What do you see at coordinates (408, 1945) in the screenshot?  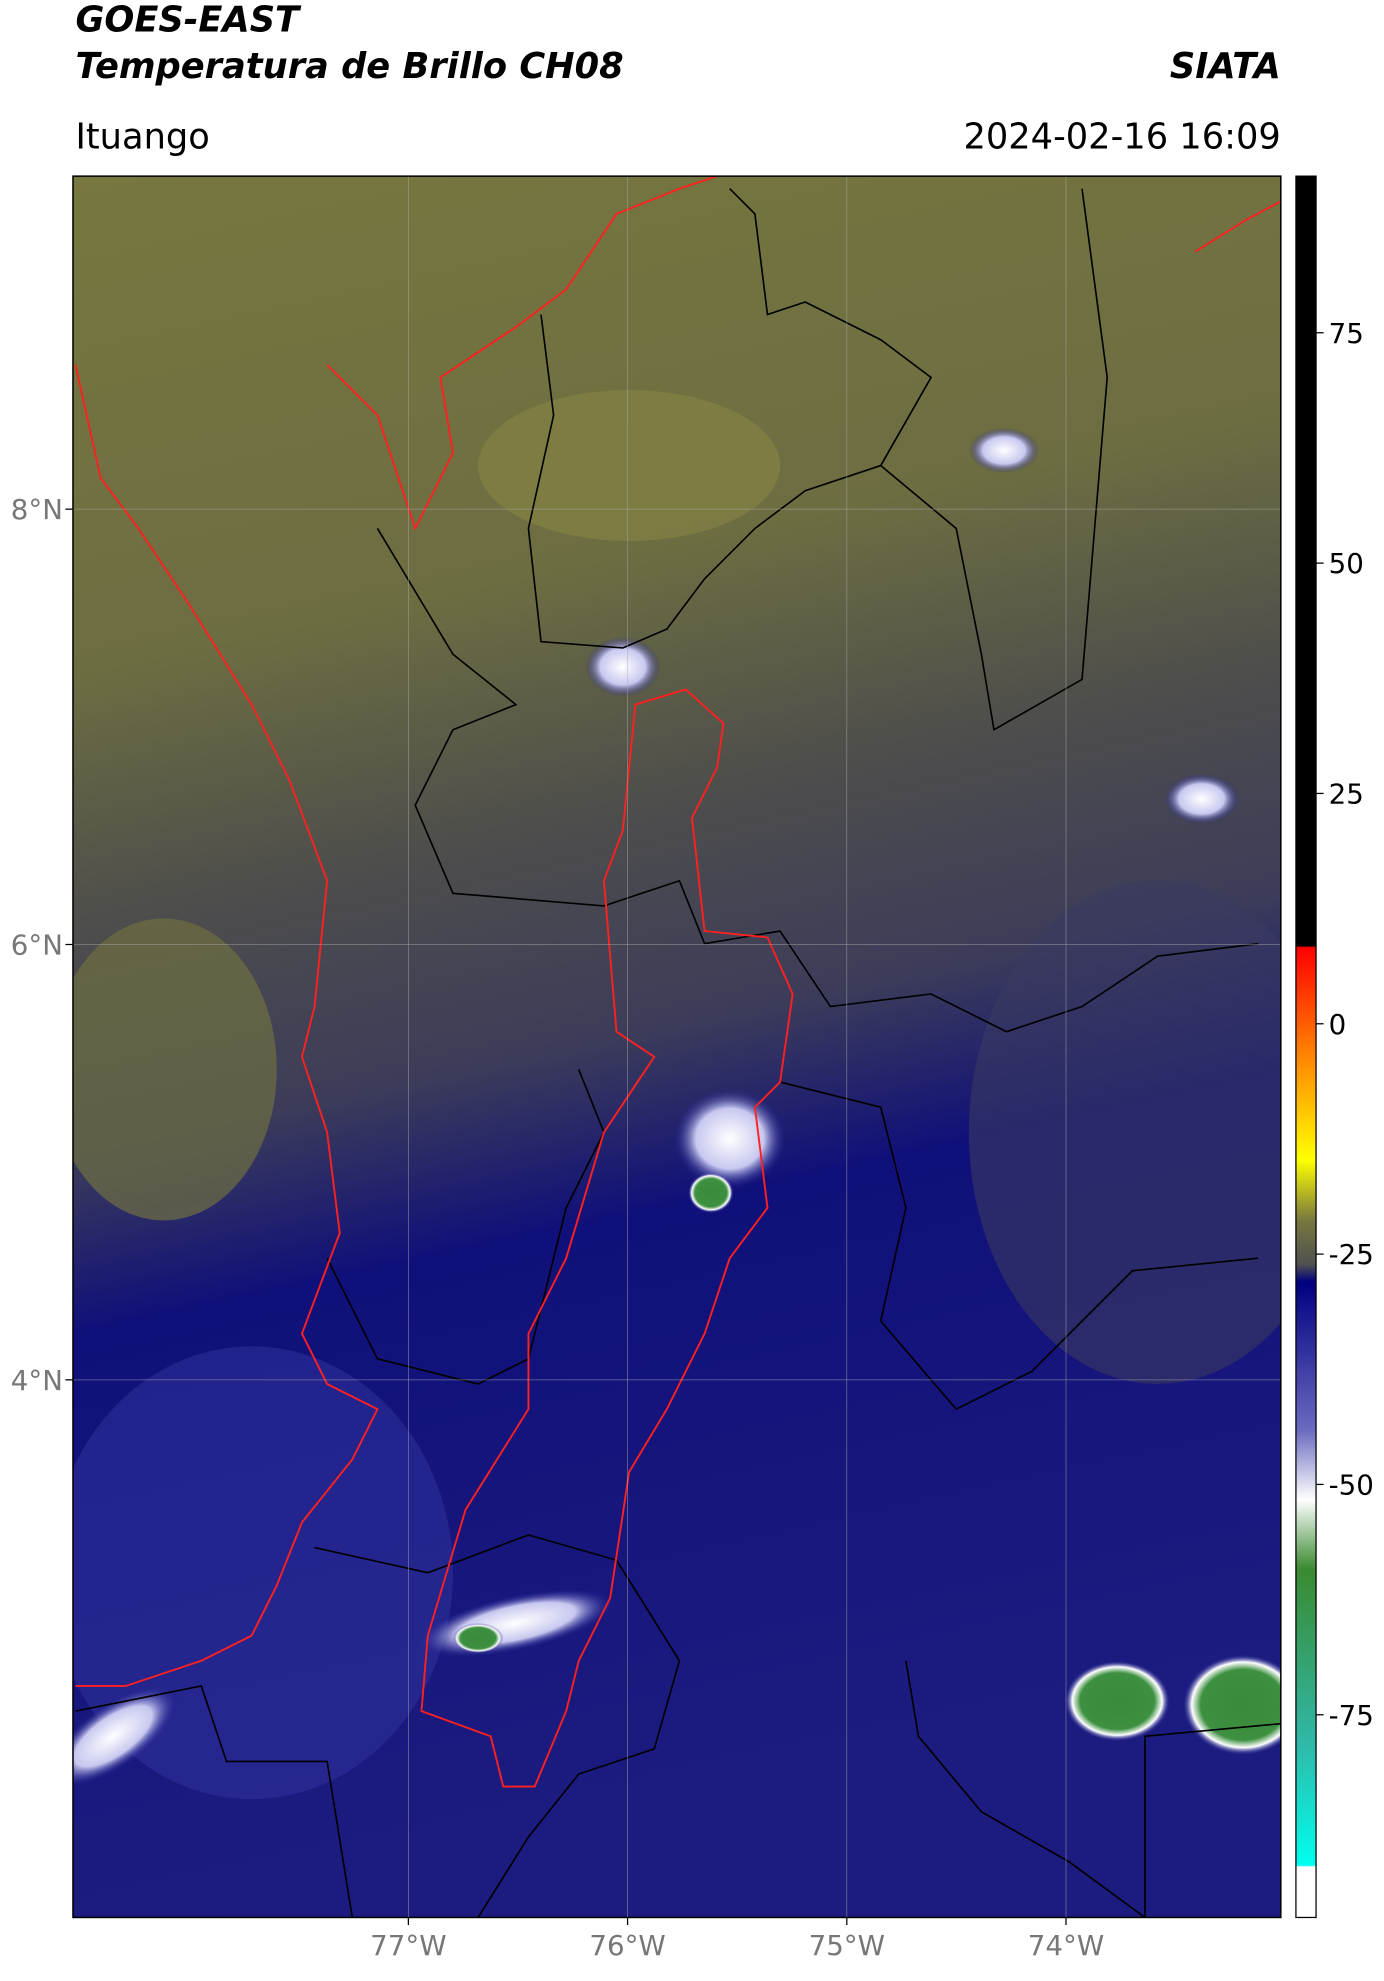 I see `x-tick-label: 77°W` at bounding box center [408, 1945].